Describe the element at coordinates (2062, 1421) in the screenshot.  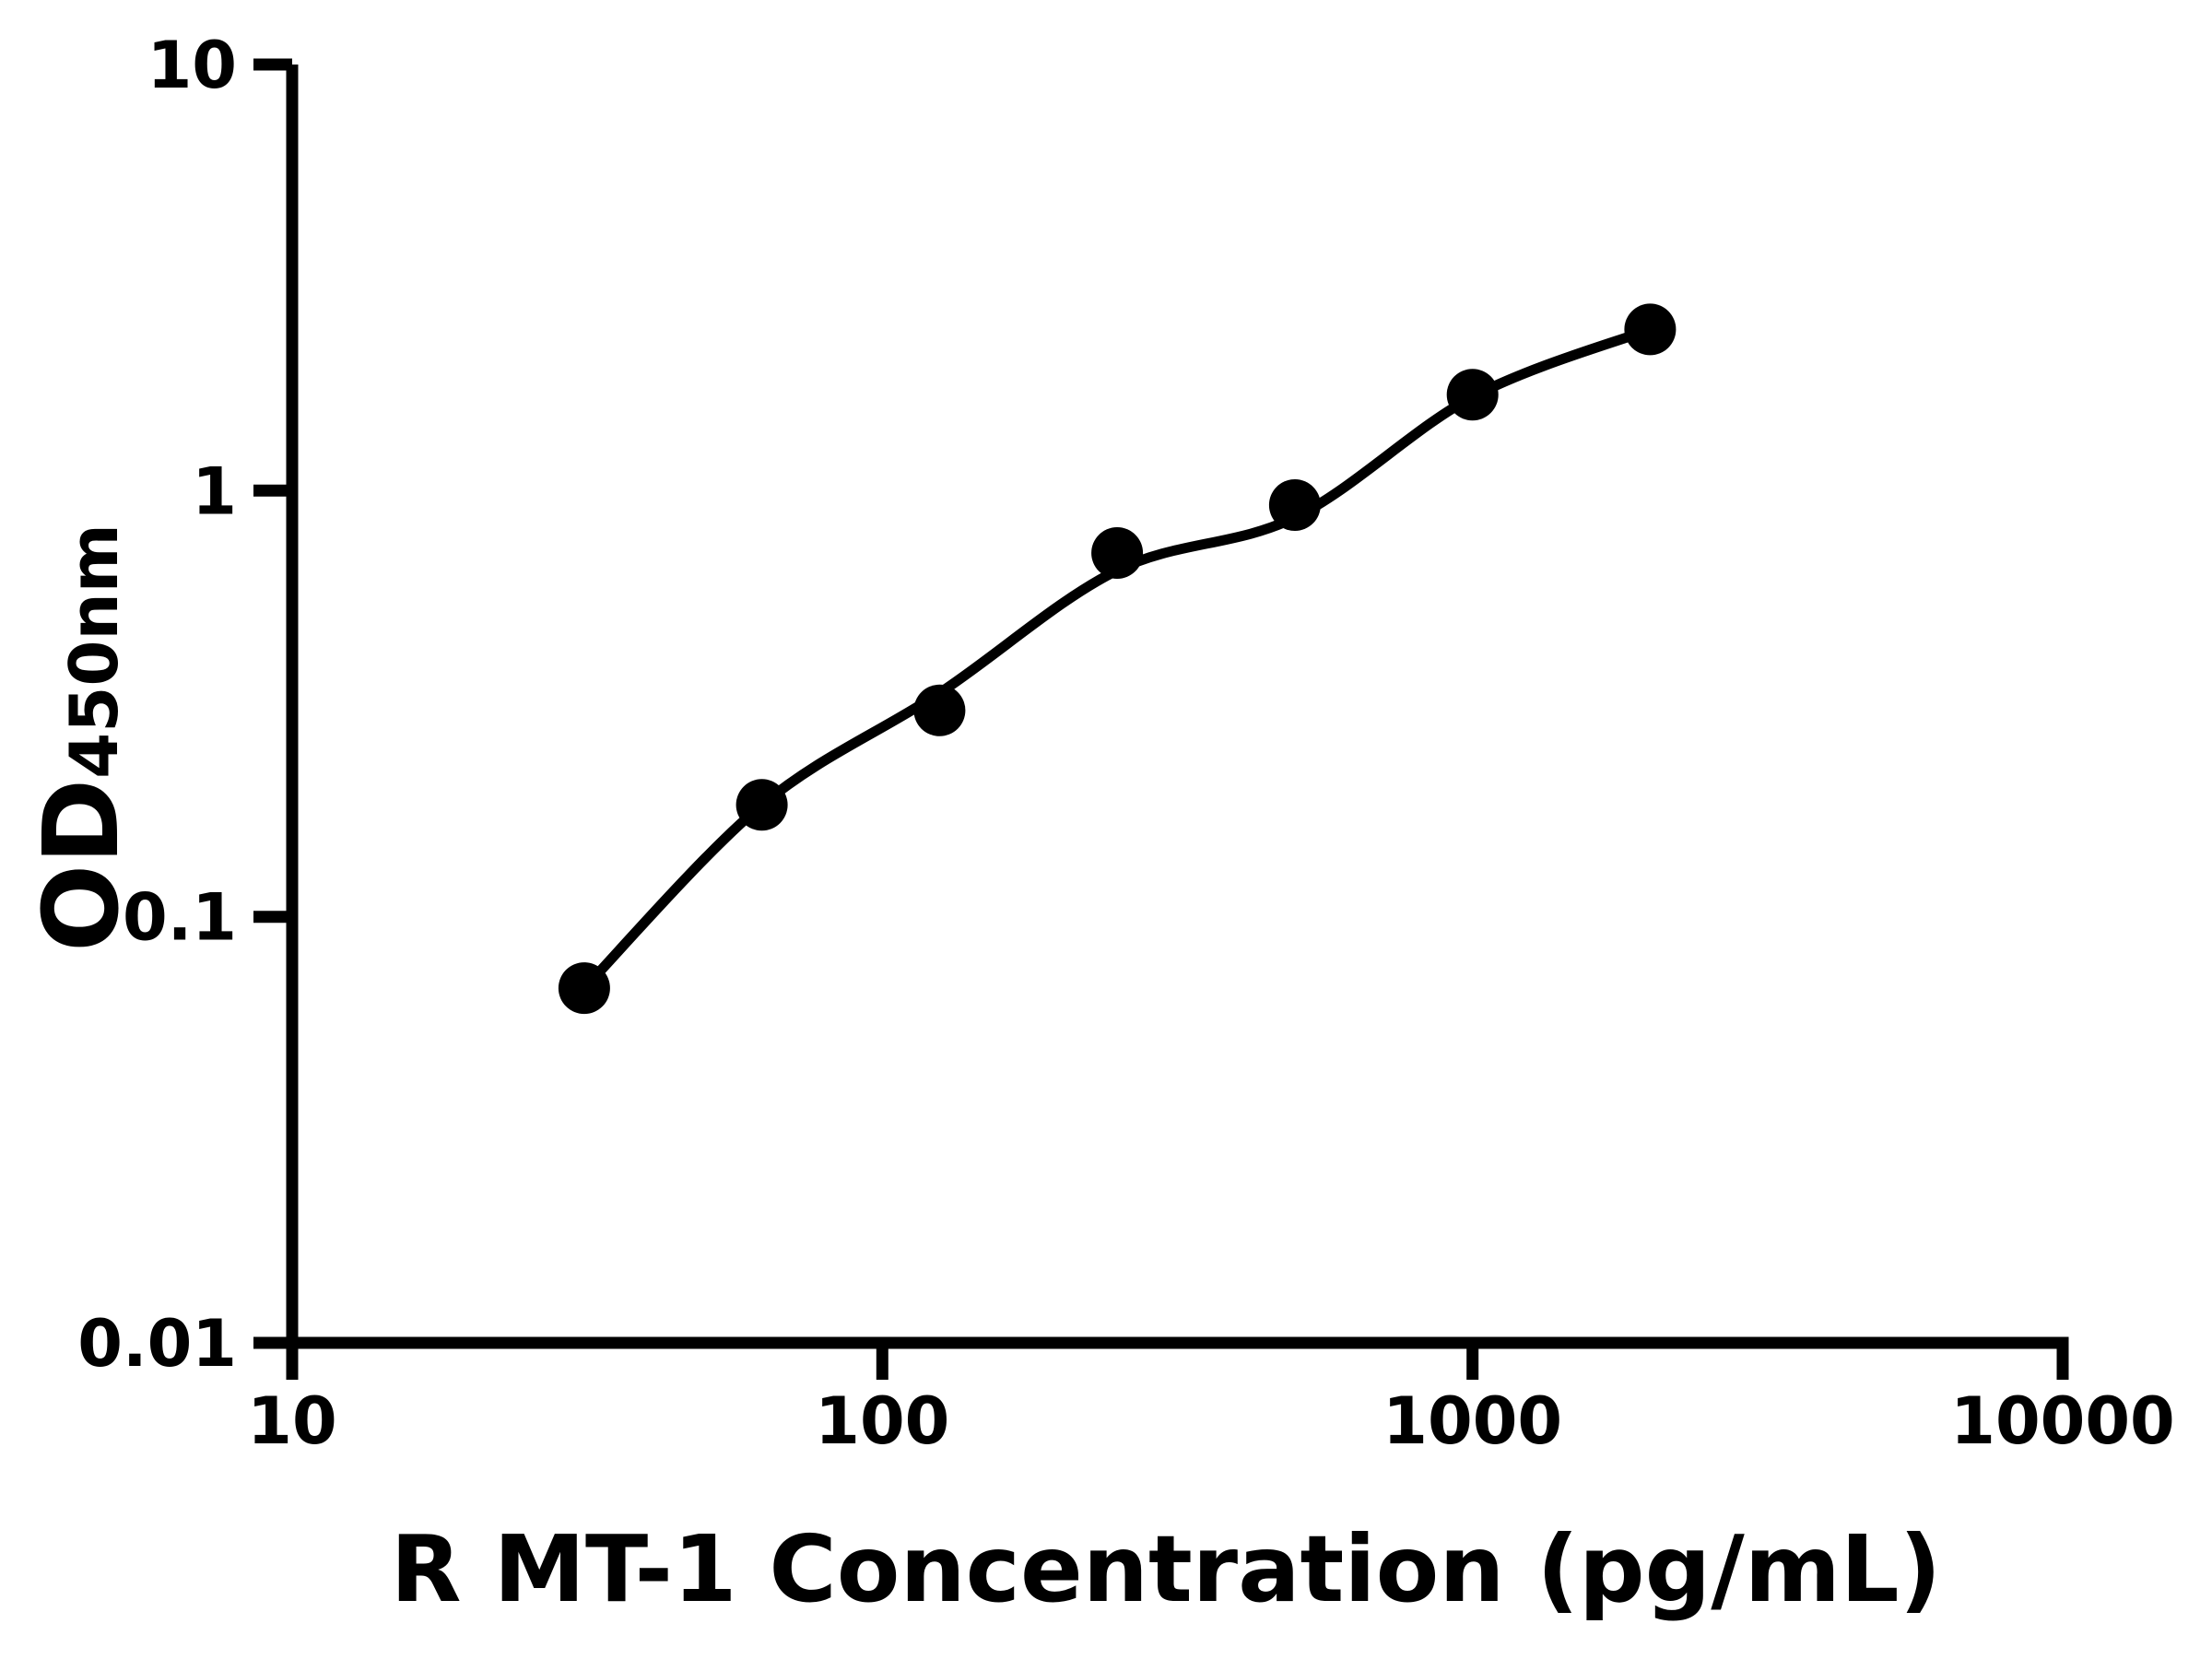
I see `x-tick-label: 10000` at that location.